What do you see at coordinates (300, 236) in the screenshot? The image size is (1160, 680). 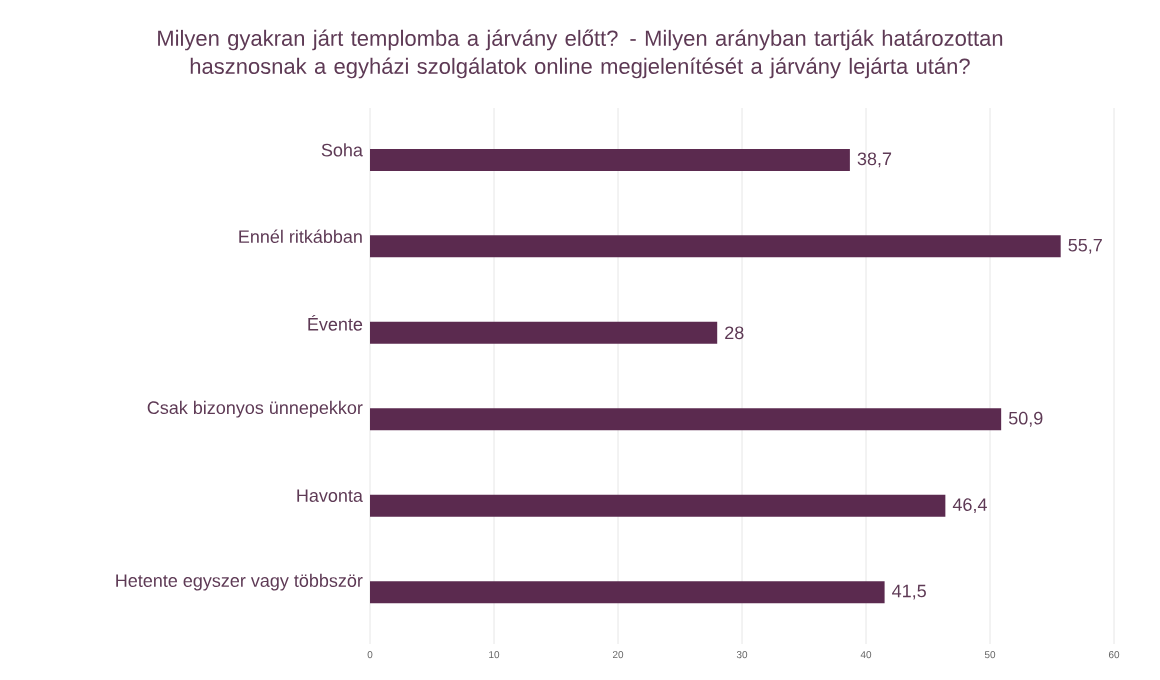 I see `y-tick-label: Ennél ritkábban` at bounding box center [300, 236].